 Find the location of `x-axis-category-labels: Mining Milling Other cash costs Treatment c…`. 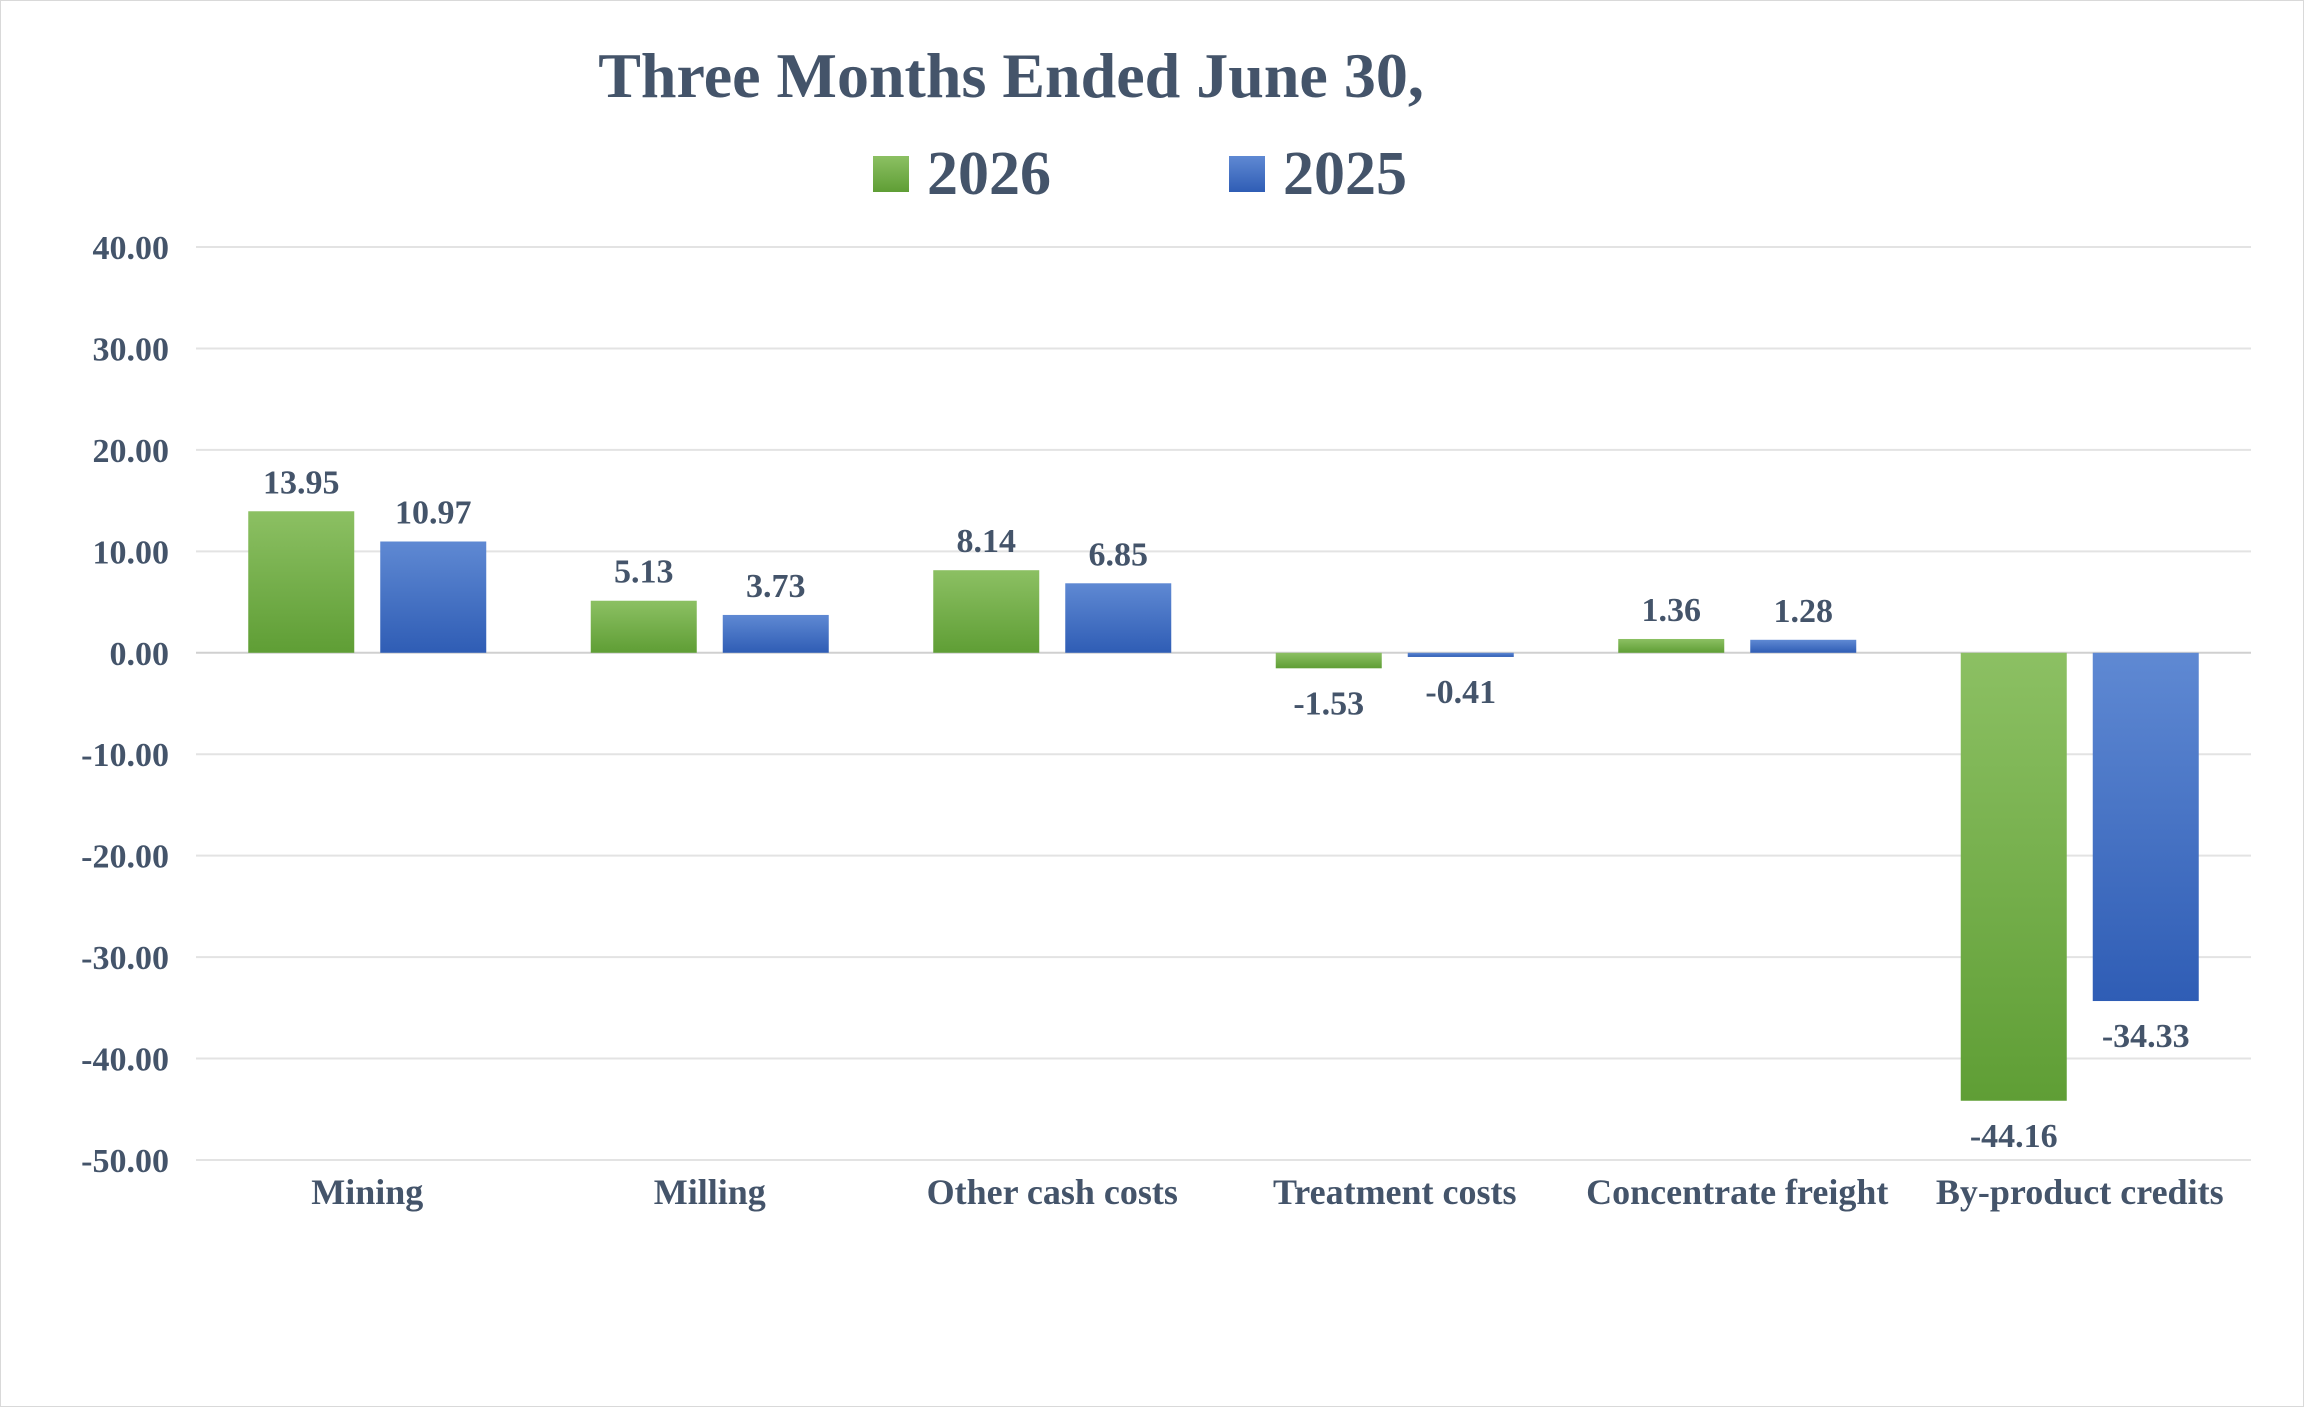

x-axis-category-labels: Mining Milling Other cash costs Treatment c… is located at coordinates (1267, 1192).